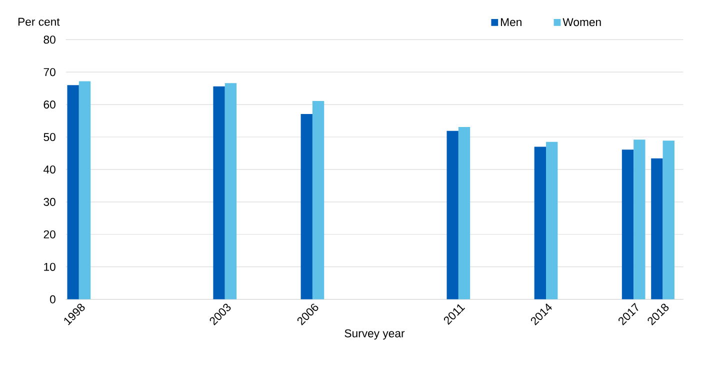 Image resolution: width=708 pixels, height=381 pixels. Describe the element at coordinates (50, 202) in the screenshot. I see `y-tick-label: 30` at that location.